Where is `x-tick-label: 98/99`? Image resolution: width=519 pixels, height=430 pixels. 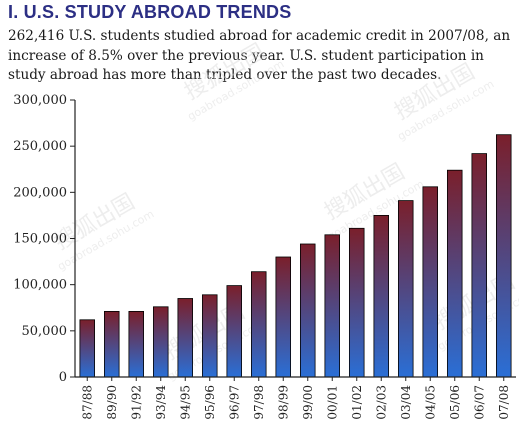
x-tick-label: 98/99 is located at coordinates (283, 402).